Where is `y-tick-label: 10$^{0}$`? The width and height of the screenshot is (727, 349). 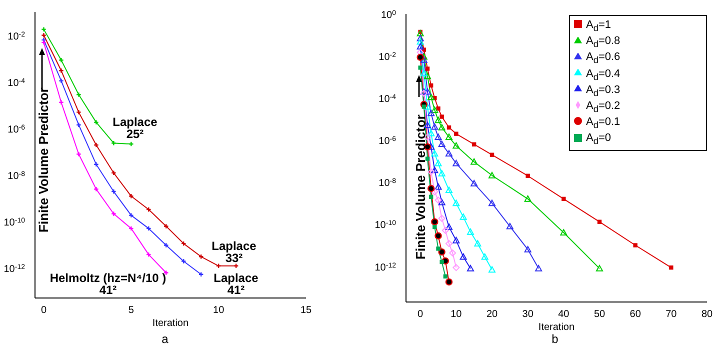
y-tick-label: 10$^{0}$ is located at coordinates (388, 15).